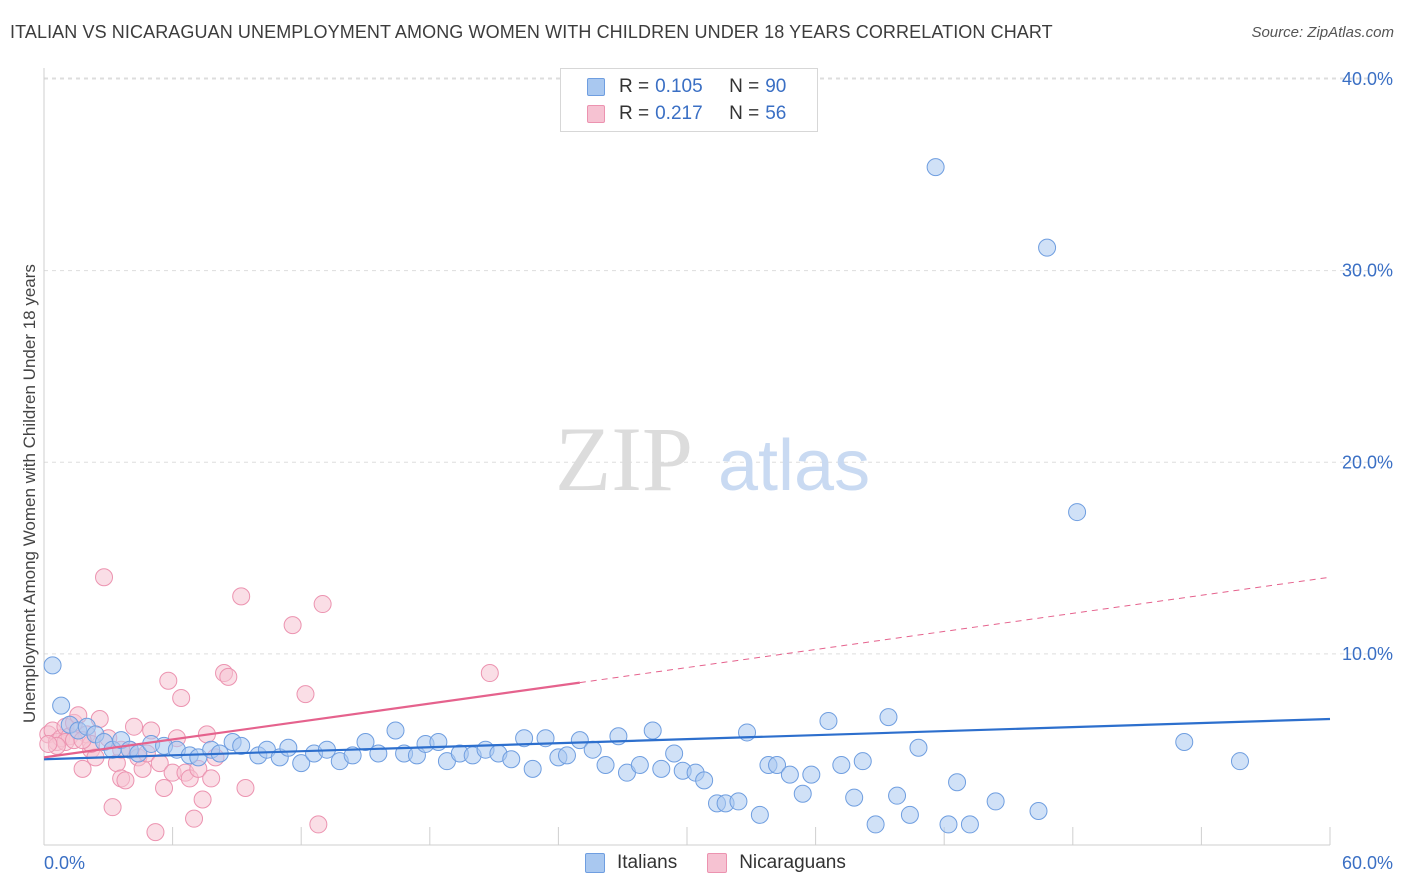  I want to click on italians-swatch, so click(596, 87).